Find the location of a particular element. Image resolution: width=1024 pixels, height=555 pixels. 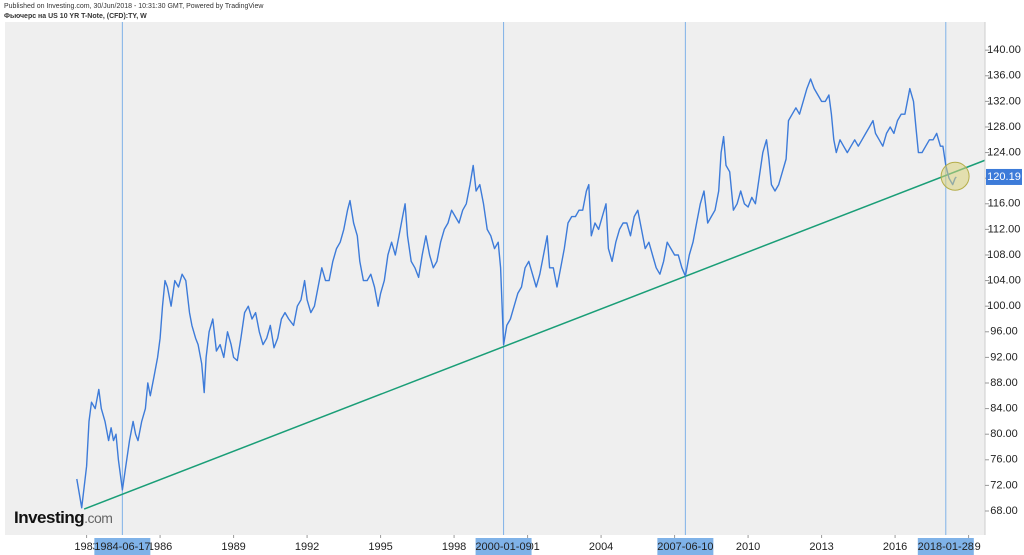

x-tick-label: 1995 is located at coordinates (380, 547).